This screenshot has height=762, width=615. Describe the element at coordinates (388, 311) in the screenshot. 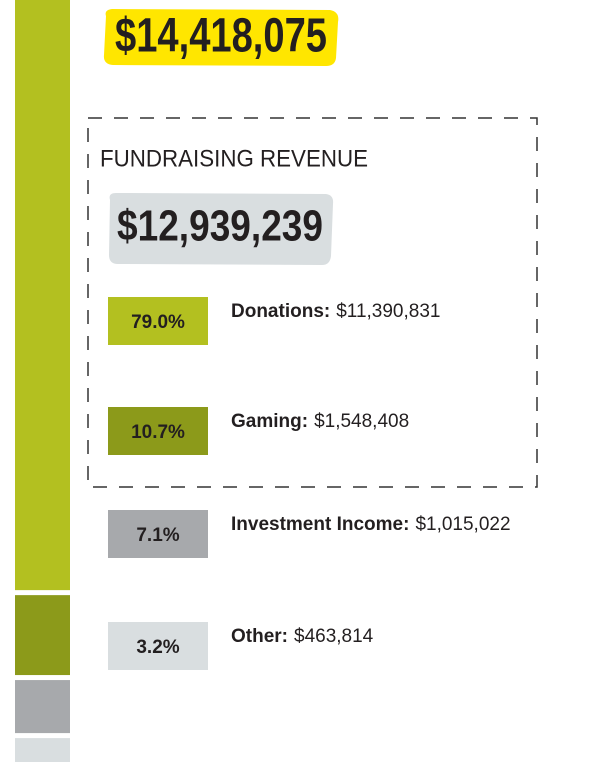

I see `category-amount: $11,390,831` at that location.